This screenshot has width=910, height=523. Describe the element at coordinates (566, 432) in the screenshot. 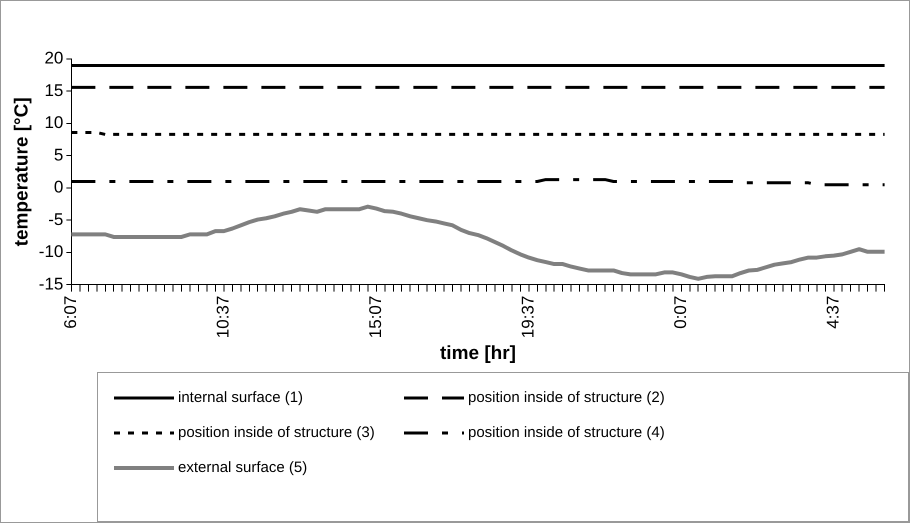

I see `legend-label: position inside of structure (4)` at that location.